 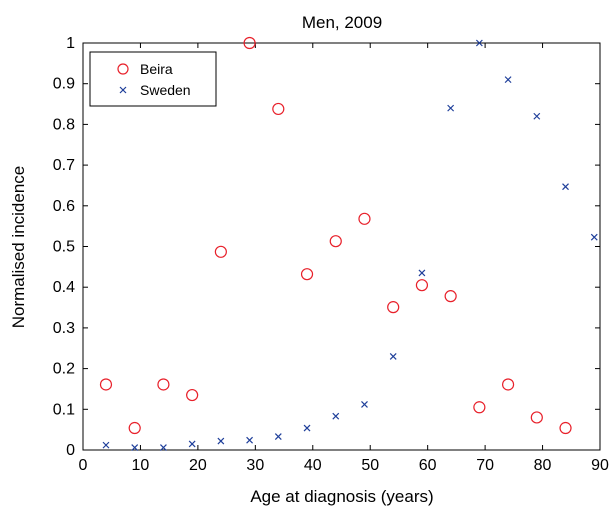 What do you see at coordinates (83, 465) in the screenshot?
I see `x-tick-label-0: 0` at bounding box center [83, 465].